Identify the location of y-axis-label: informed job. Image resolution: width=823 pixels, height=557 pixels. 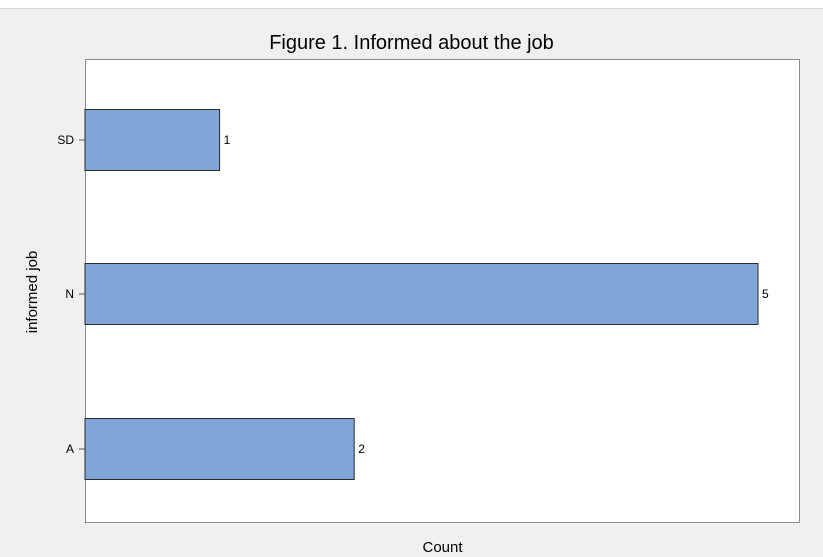
(32, 292).